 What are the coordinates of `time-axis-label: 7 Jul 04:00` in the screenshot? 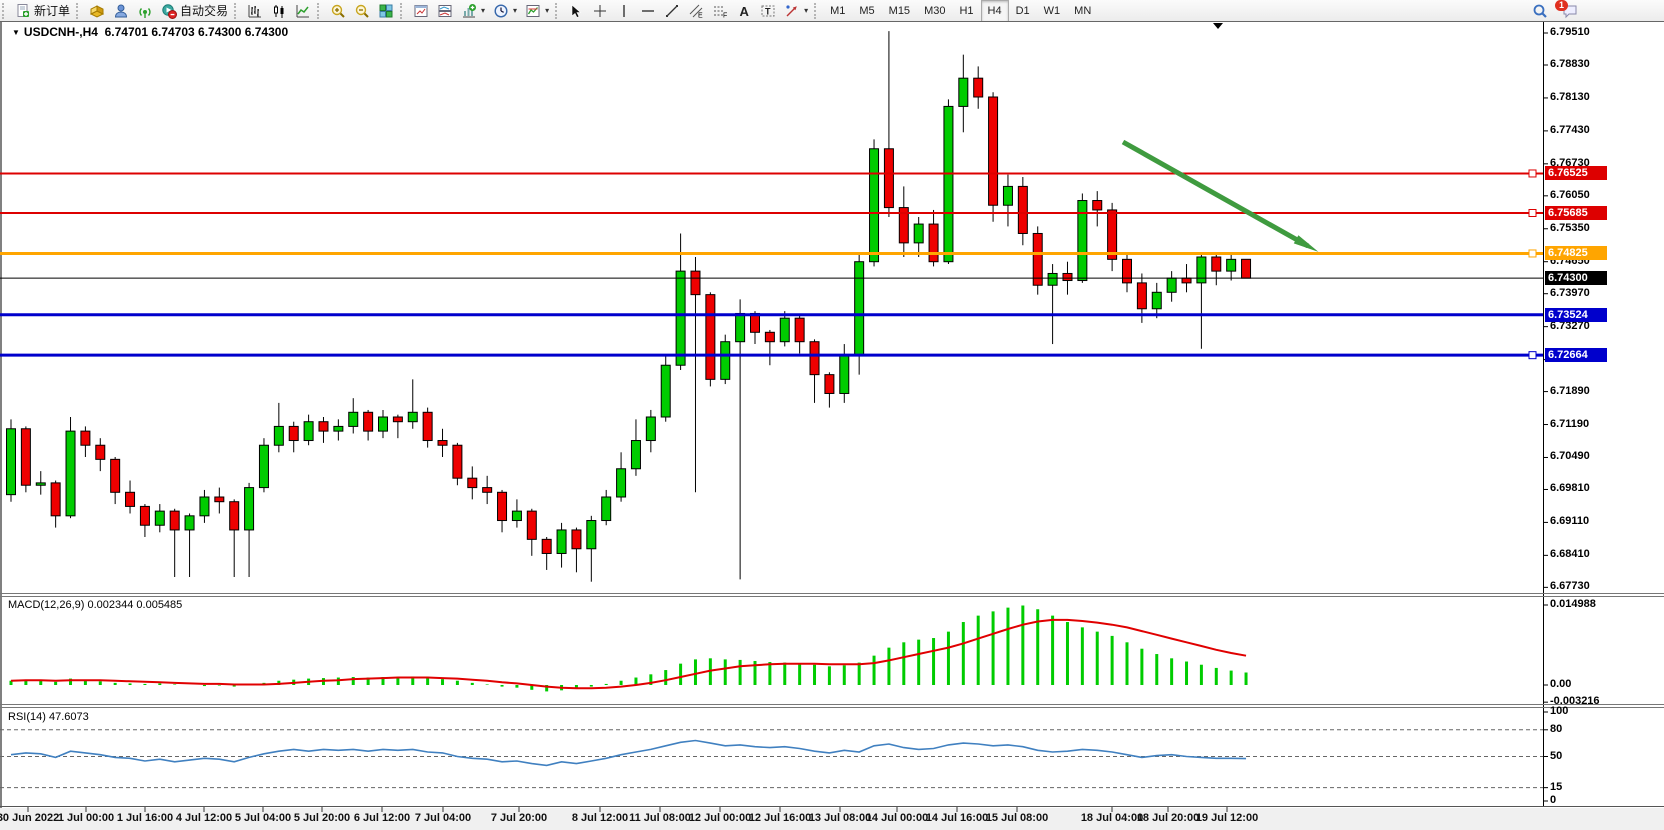 It's located at (443, 818).